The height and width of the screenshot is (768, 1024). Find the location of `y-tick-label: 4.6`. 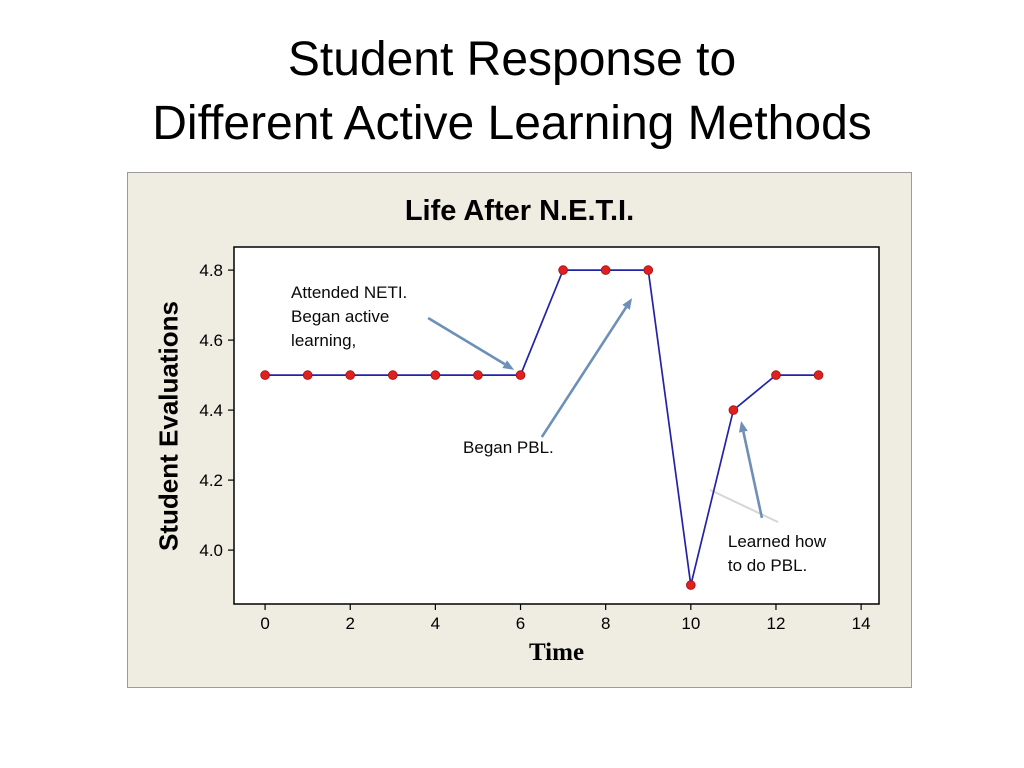

y-tick-label: 4.6 is located at coordinates (211, 340).